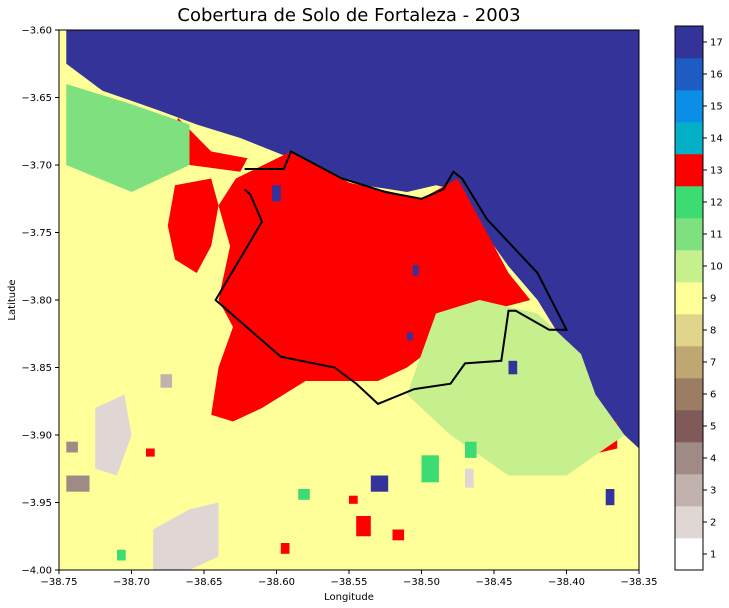 The height and width of the screenshot is (608, 729). I want to click on colorbar-label: 3, so click(713, 491).